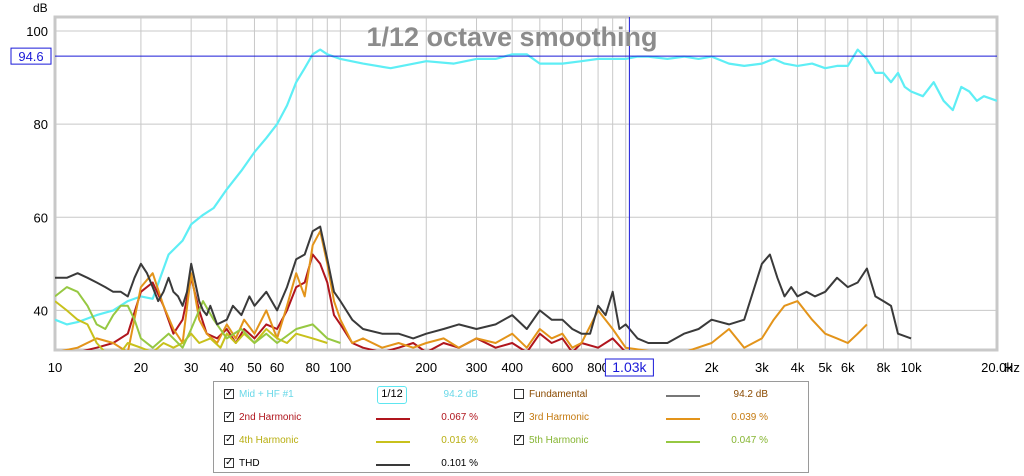  Describe the element at coordinates (266, 394) in the screenshot. I see `legend-label-mid-hf-1: Mid + HF #1` at that location.